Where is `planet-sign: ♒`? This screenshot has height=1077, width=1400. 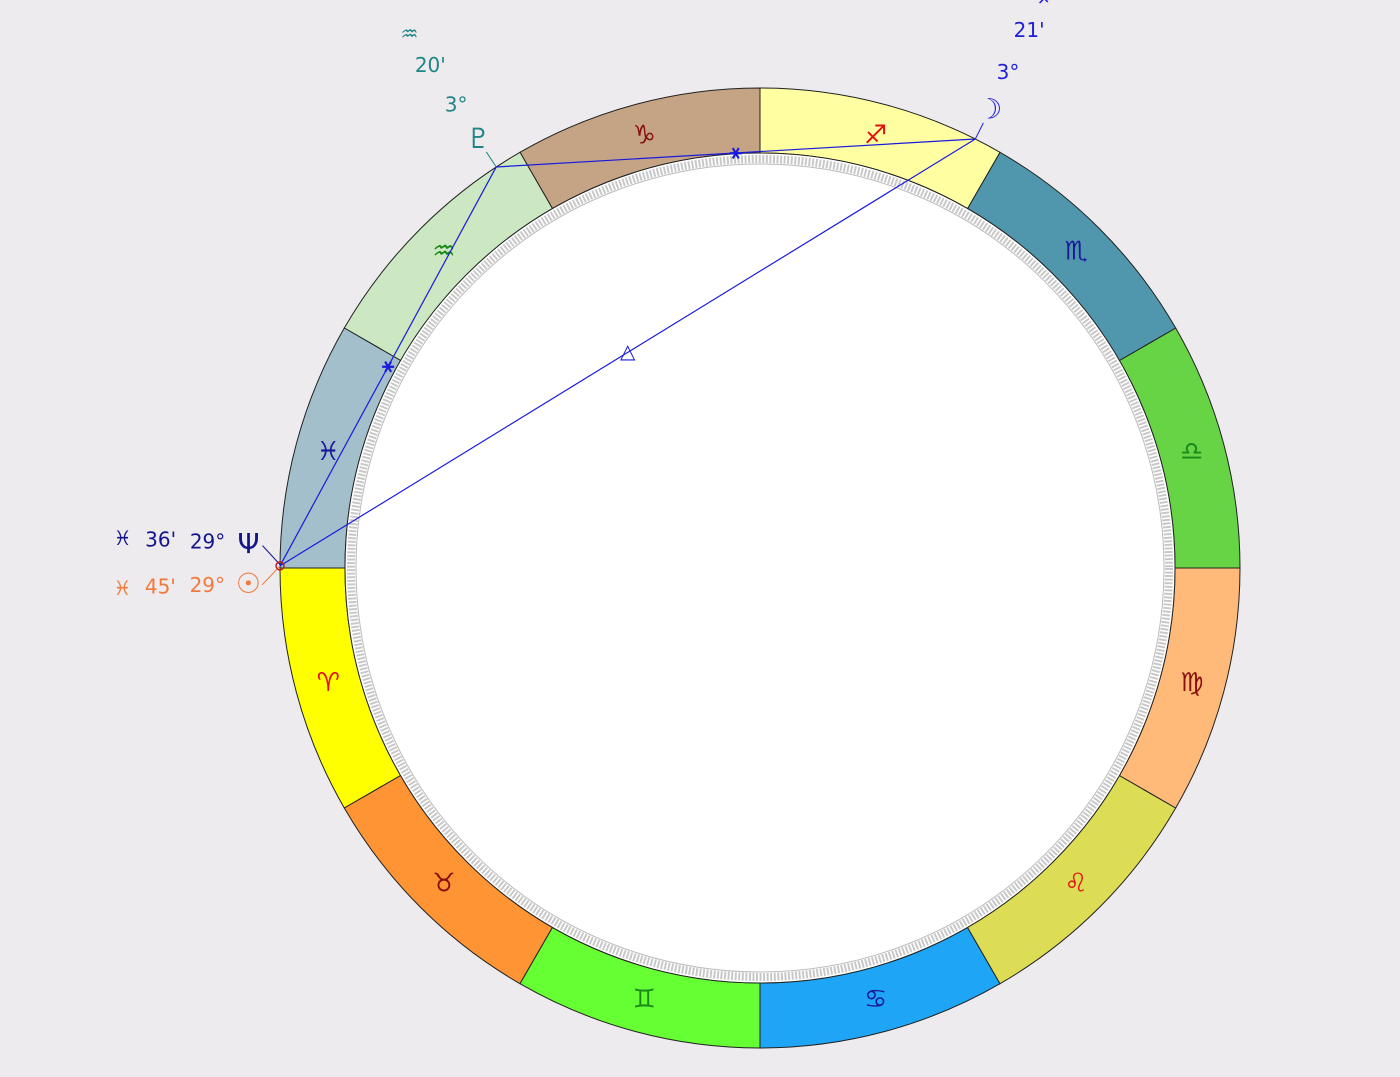 planet-sign: ♒ is located at coordinates (409, 33).